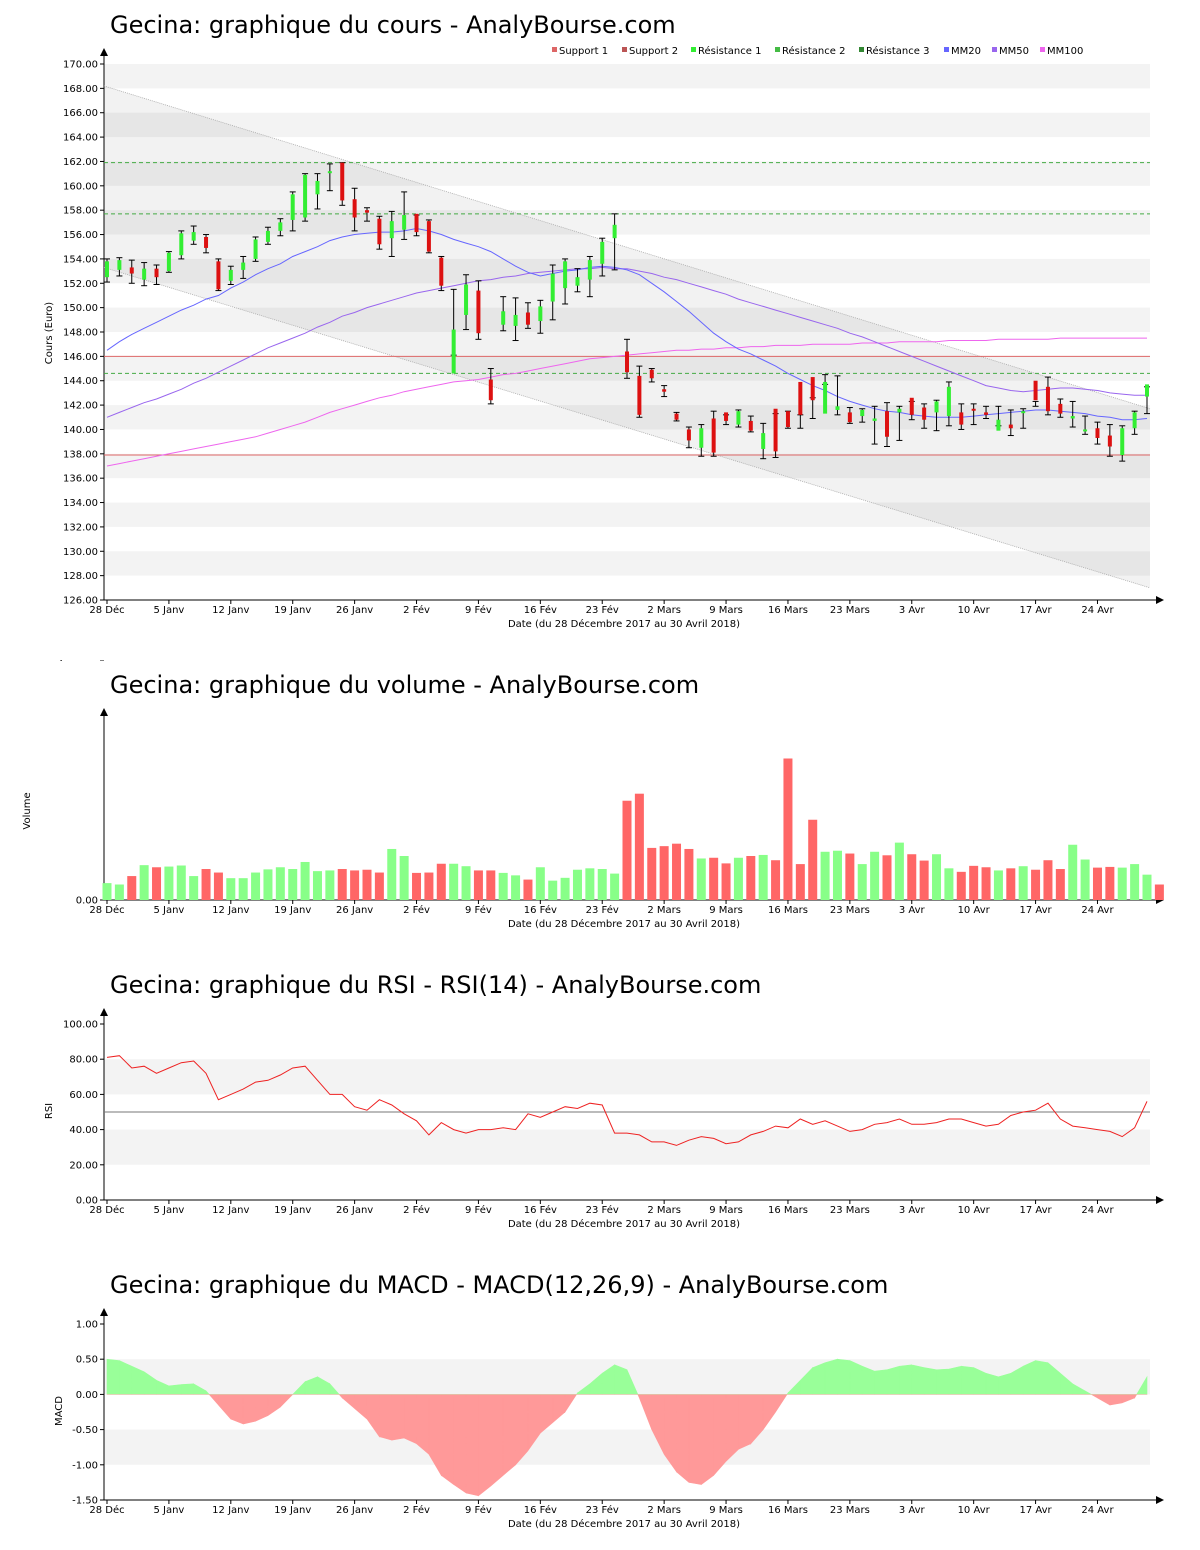 This screenshot has width=1200, height=1550. I want to click on price-y-tick-label: 130.00, so click(80, 552).